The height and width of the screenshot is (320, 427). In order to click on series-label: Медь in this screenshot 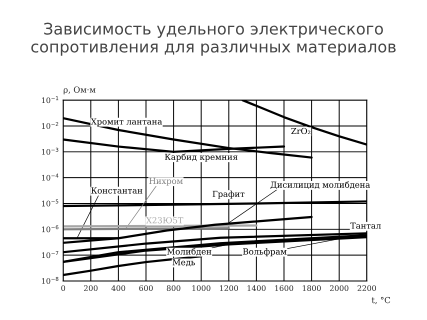, I will do `click(183, 262)`.